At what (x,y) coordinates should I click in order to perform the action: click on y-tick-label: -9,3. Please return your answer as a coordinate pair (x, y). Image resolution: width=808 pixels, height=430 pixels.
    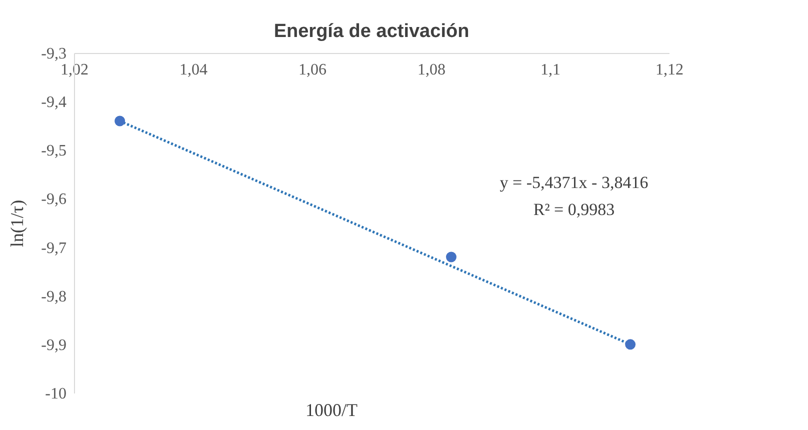
    Looking at the image, I should click on (53, 54).